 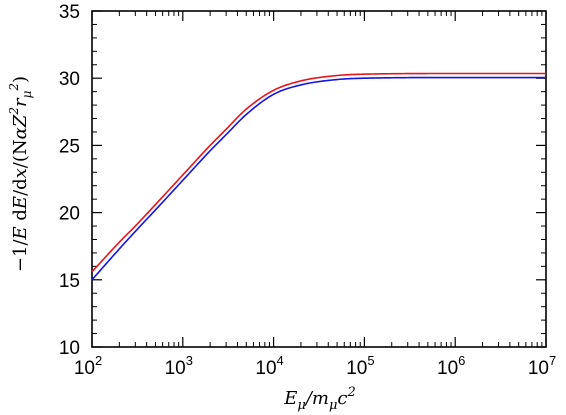 What do you see at coordinates (69, 348) in the screenshot?
I see `y-tick-label: 10` at bounding box center [69, 348].